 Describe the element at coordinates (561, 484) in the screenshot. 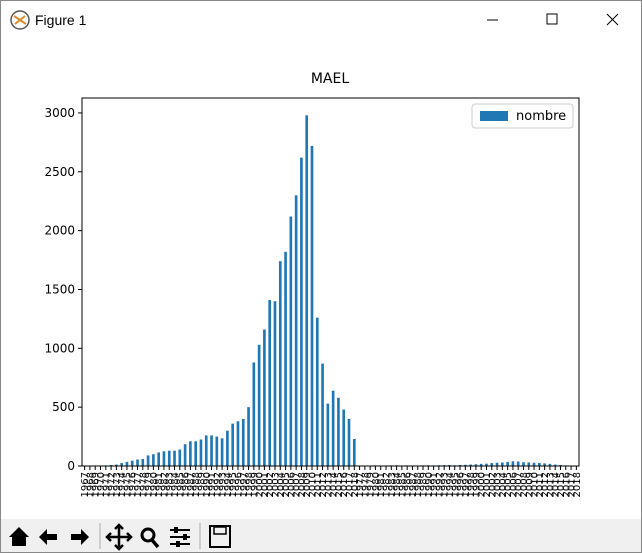

I see `x-tick-label: 2015` at that location.